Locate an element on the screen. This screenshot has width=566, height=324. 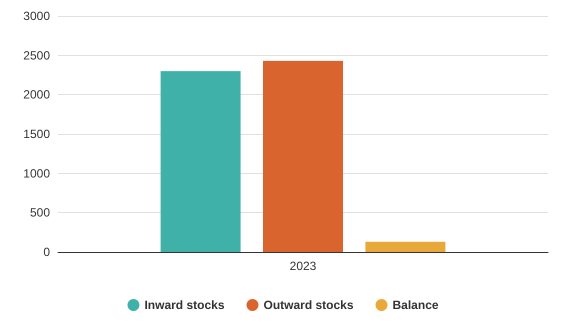
y-tick-label: 2000 is located at coordinates (36, 95).